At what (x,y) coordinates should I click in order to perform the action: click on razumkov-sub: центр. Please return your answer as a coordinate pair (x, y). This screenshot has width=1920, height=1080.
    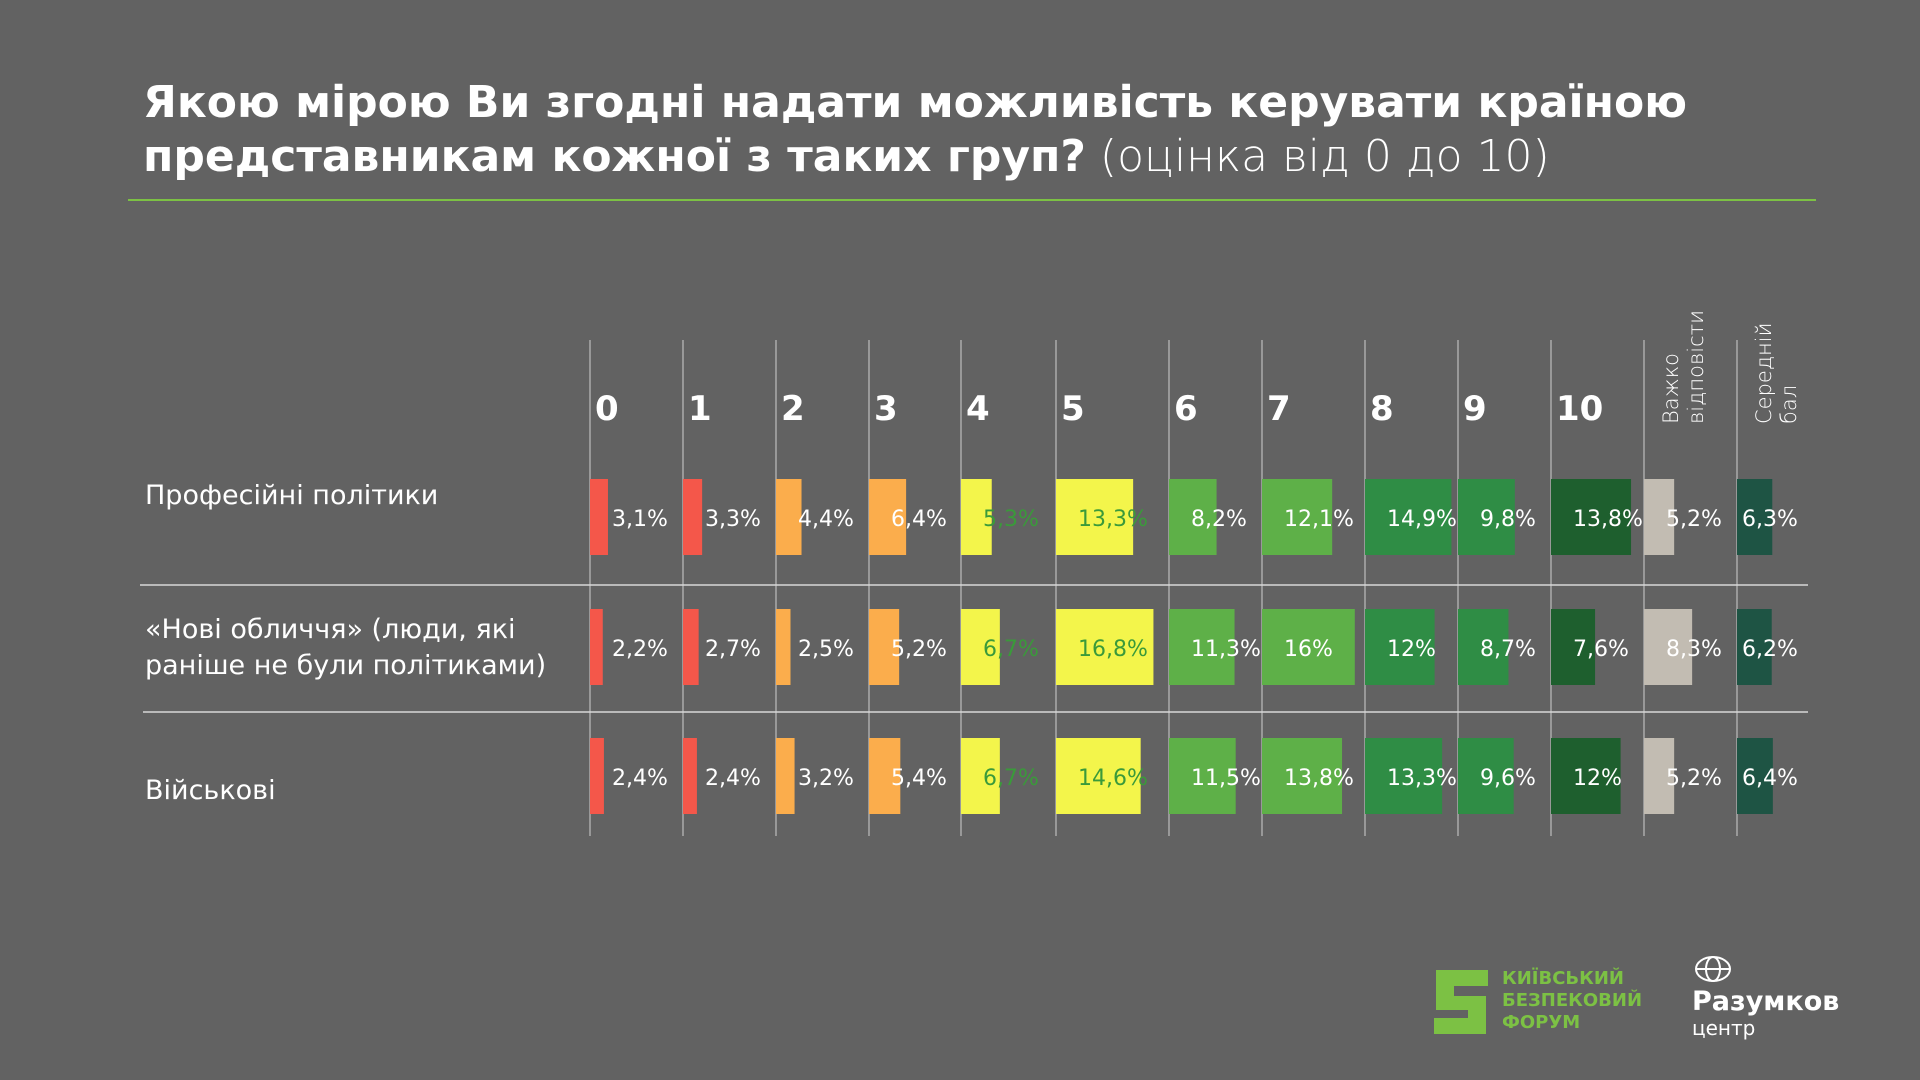
    Looking at the image, I should click on (1724, 1028).